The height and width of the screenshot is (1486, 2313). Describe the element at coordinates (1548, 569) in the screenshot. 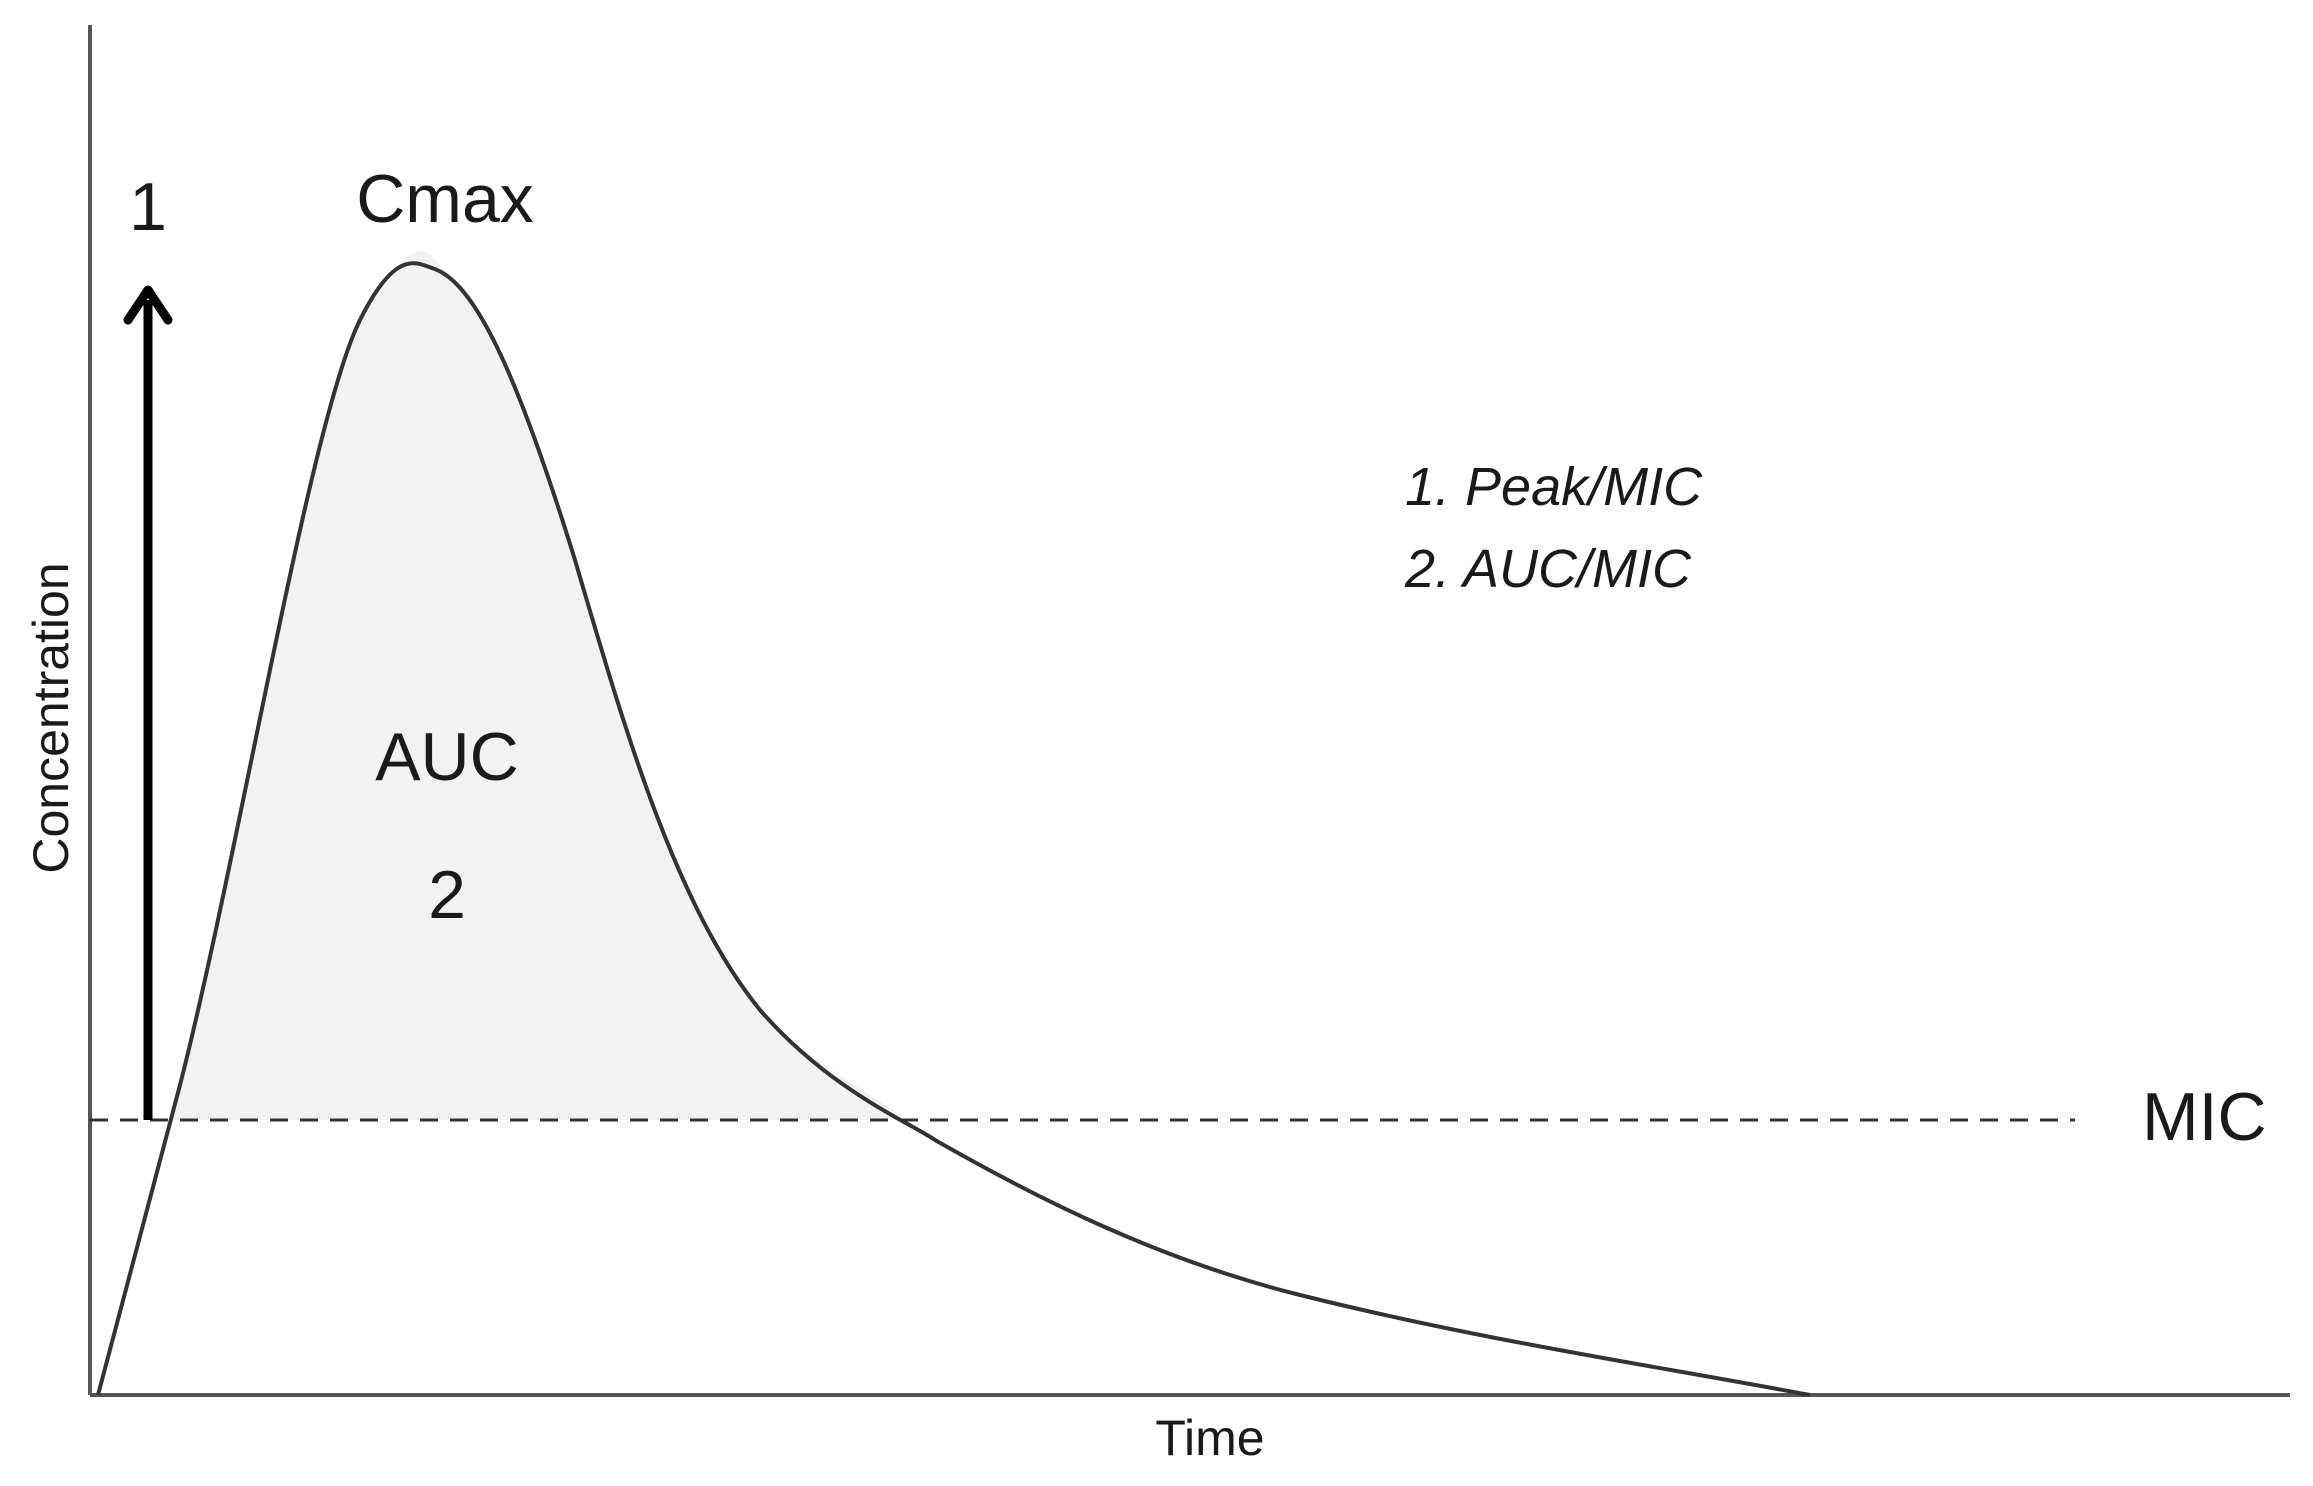

I see `legend-item-auc-mic: 2. AUC/MIC` at that location.